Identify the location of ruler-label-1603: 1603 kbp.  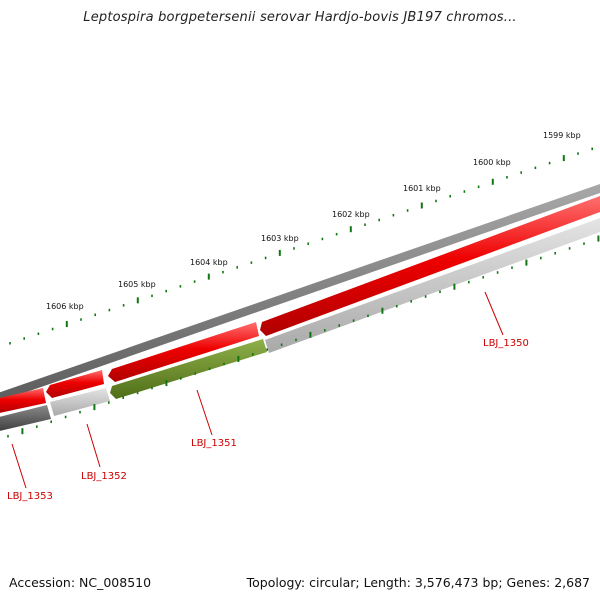
(280, 238).